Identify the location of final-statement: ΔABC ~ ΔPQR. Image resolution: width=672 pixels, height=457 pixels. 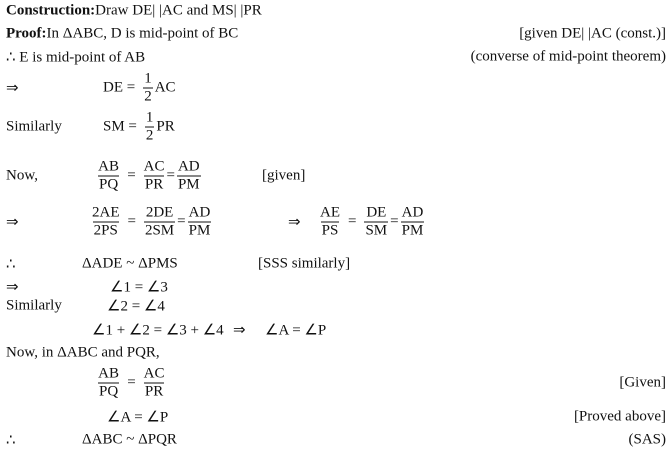
(129, 439).